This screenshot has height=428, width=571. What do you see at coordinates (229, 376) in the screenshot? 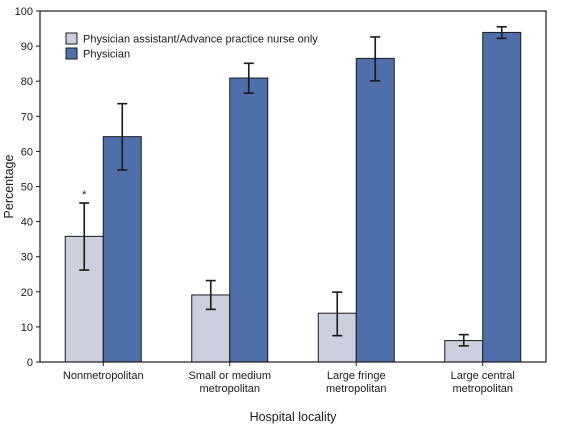
I see `x-tick-label: Small or medium` at bounding box center [229, 376].